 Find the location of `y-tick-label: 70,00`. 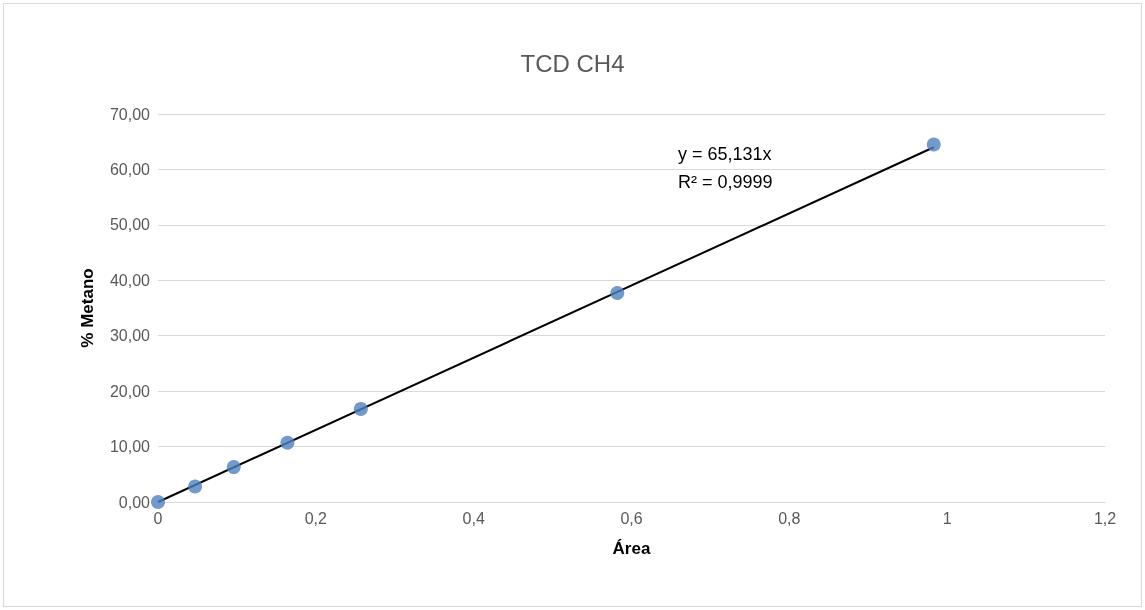

y-tick-label: 70,00 is located at coordinates (130, 114).